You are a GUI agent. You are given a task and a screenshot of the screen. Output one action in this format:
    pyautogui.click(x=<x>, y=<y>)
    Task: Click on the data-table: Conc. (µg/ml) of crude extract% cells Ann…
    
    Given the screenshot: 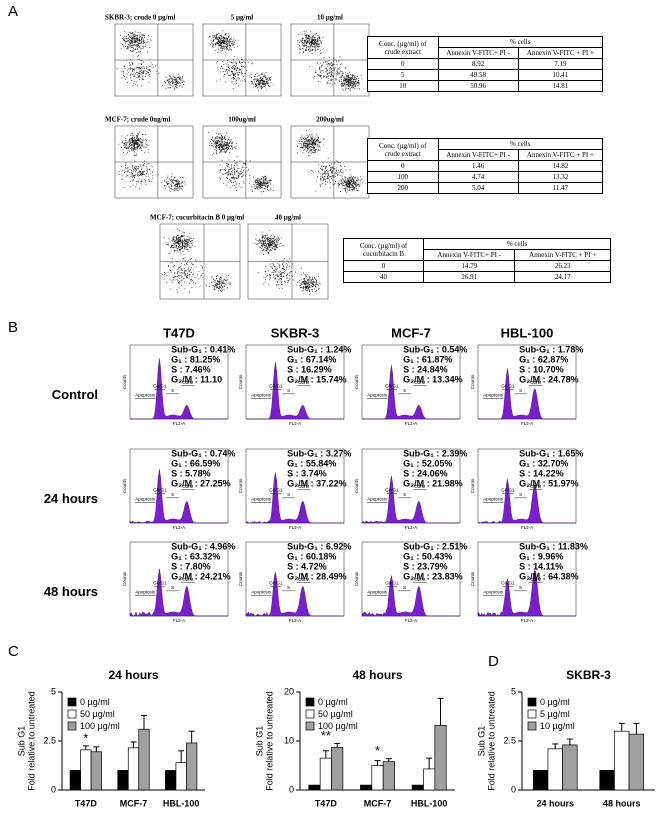 What is the action you would take?
    pyautogui.click(x=485, y=64)
    